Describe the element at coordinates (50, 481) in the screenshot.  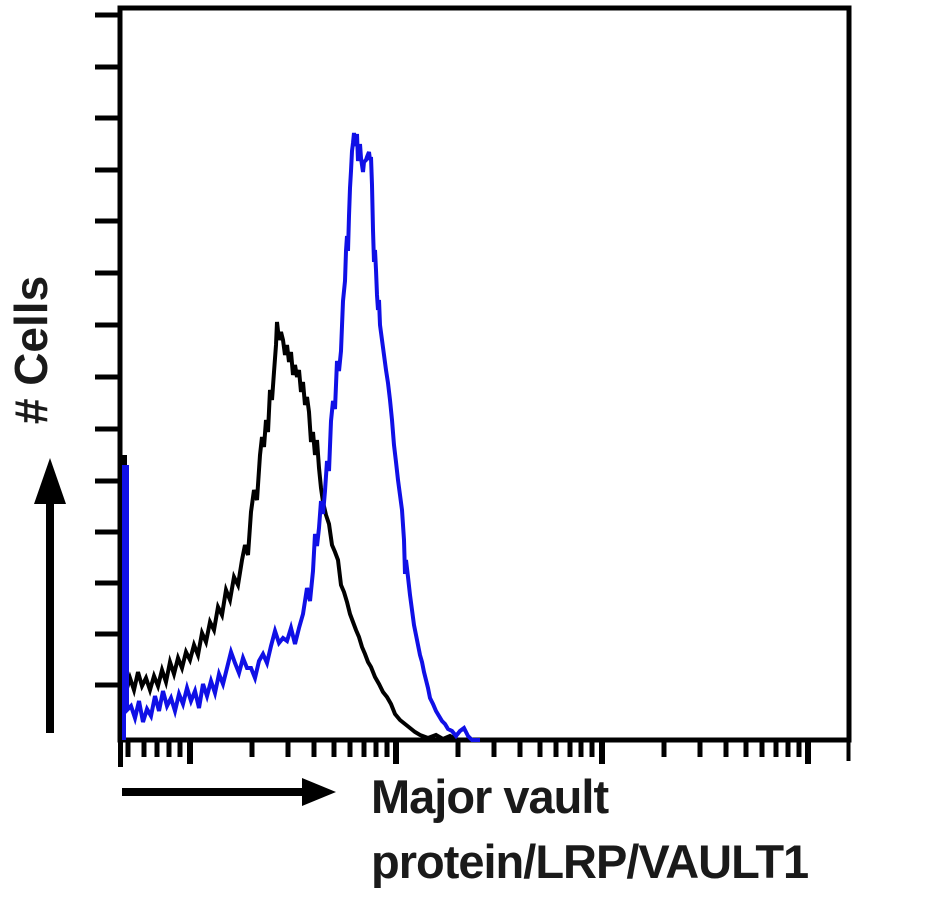
I see `up-arrowhead-icon` at that location.